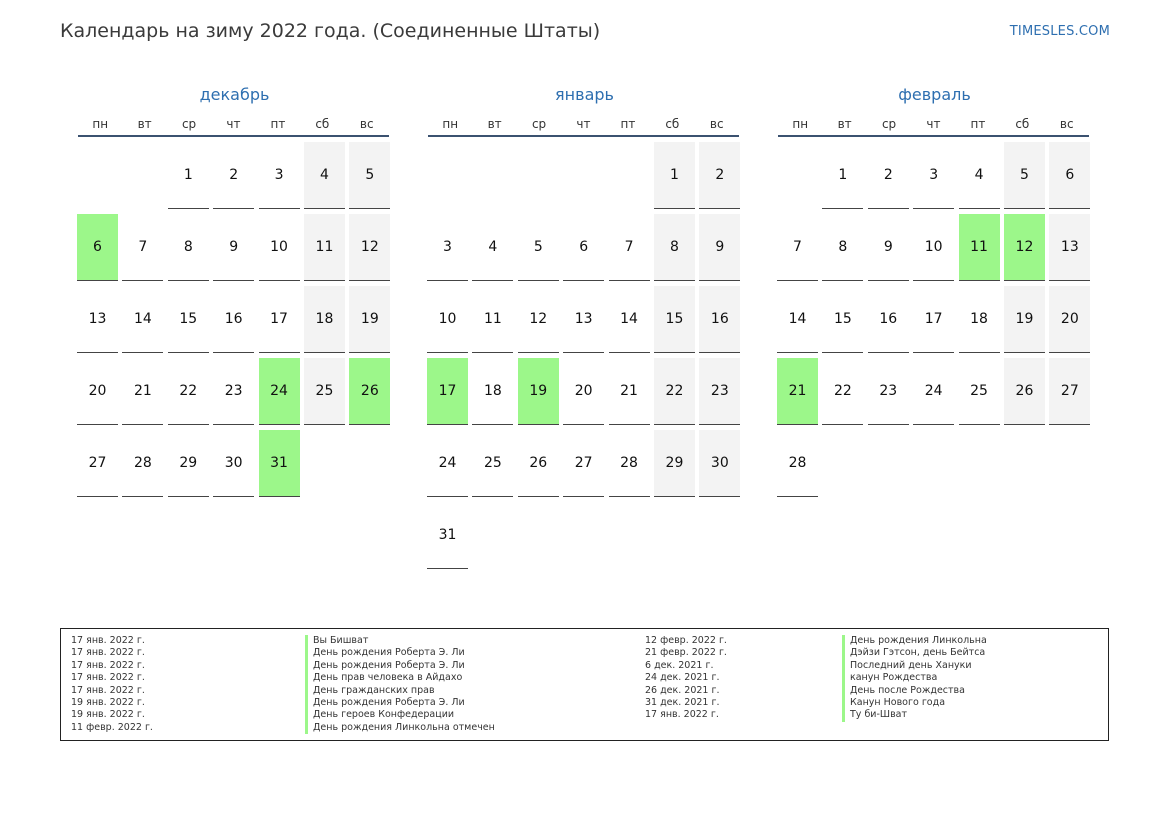  Describe the element at coordinates (797, 391) in the screenshot. I see `holiday-day-cell: 21` at that location.